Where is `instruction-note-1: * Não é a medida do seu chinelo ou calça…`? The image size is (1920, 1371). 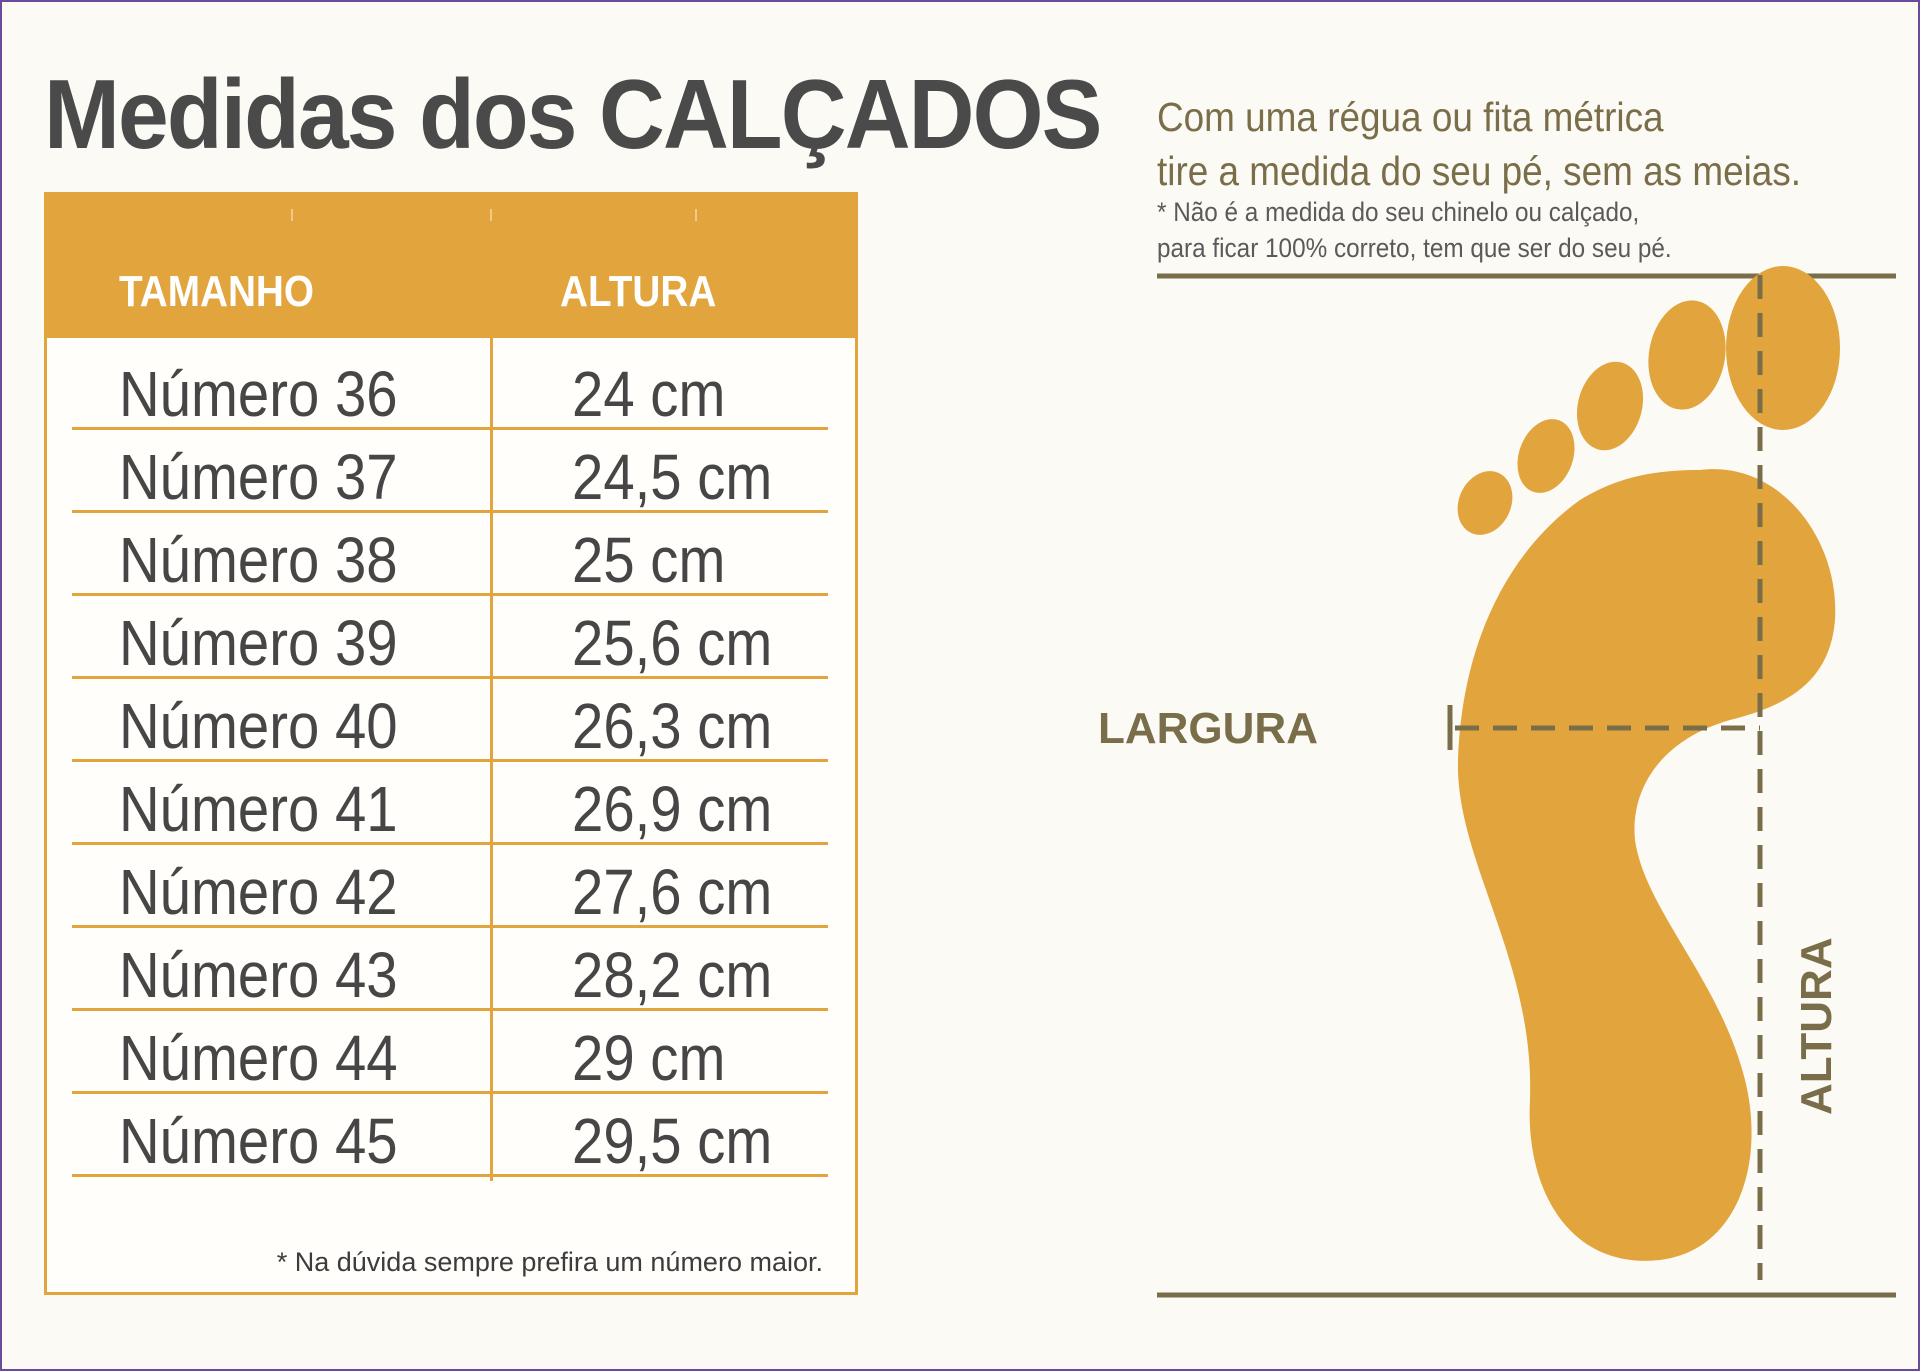 instruction-note-1: * Não é a medida do seu chinelo ou calça… is located at coordinates (1398, 212).